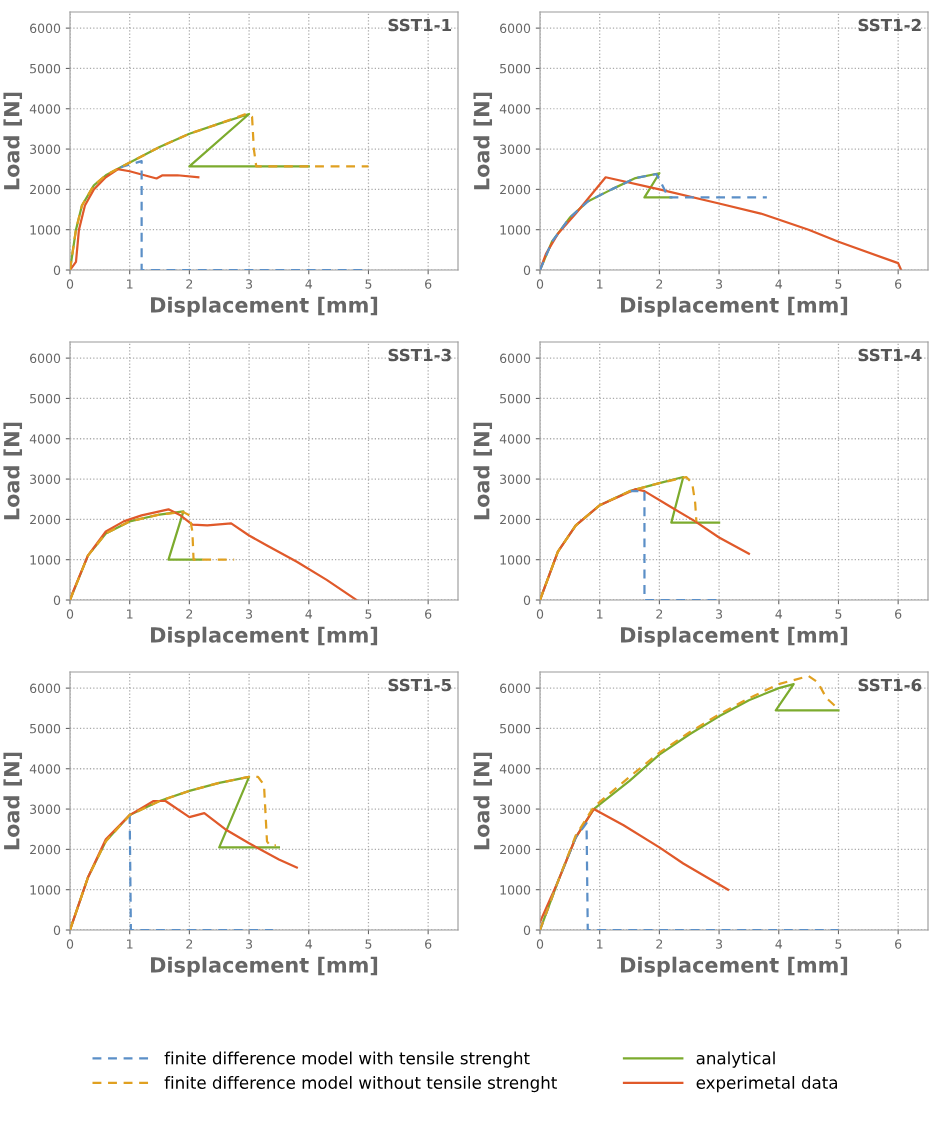 Image resolution: width=931 pixels, height=1124 pixels. Describe the element at coordinates (419, 355) in the screenshot. I see `chart-title: SST1-3` at that location.